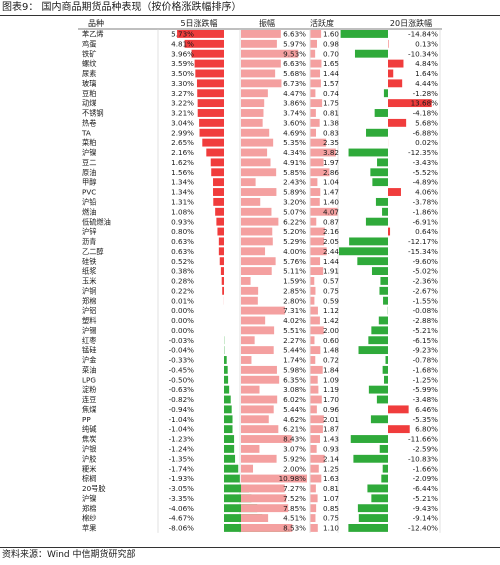 The image size is (500, 565). Describe the element at coordinates (331, 439) in the screenshot. I see `activity-label: 1.43` at that location.